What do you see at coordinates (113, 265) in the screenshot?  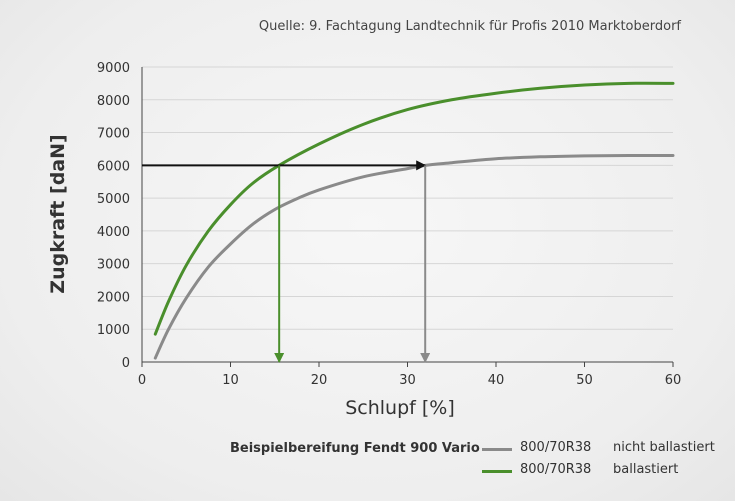 I see `y-tick-label: 3000` at bounding box center [113, 265].